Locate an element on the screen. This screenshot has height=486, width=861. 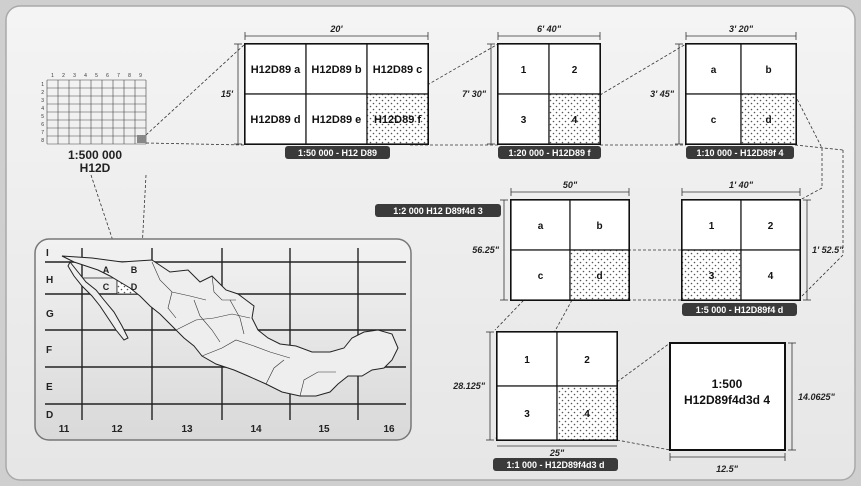
panel-cell-label: H12D89 b is located at coordinates (336, 70).